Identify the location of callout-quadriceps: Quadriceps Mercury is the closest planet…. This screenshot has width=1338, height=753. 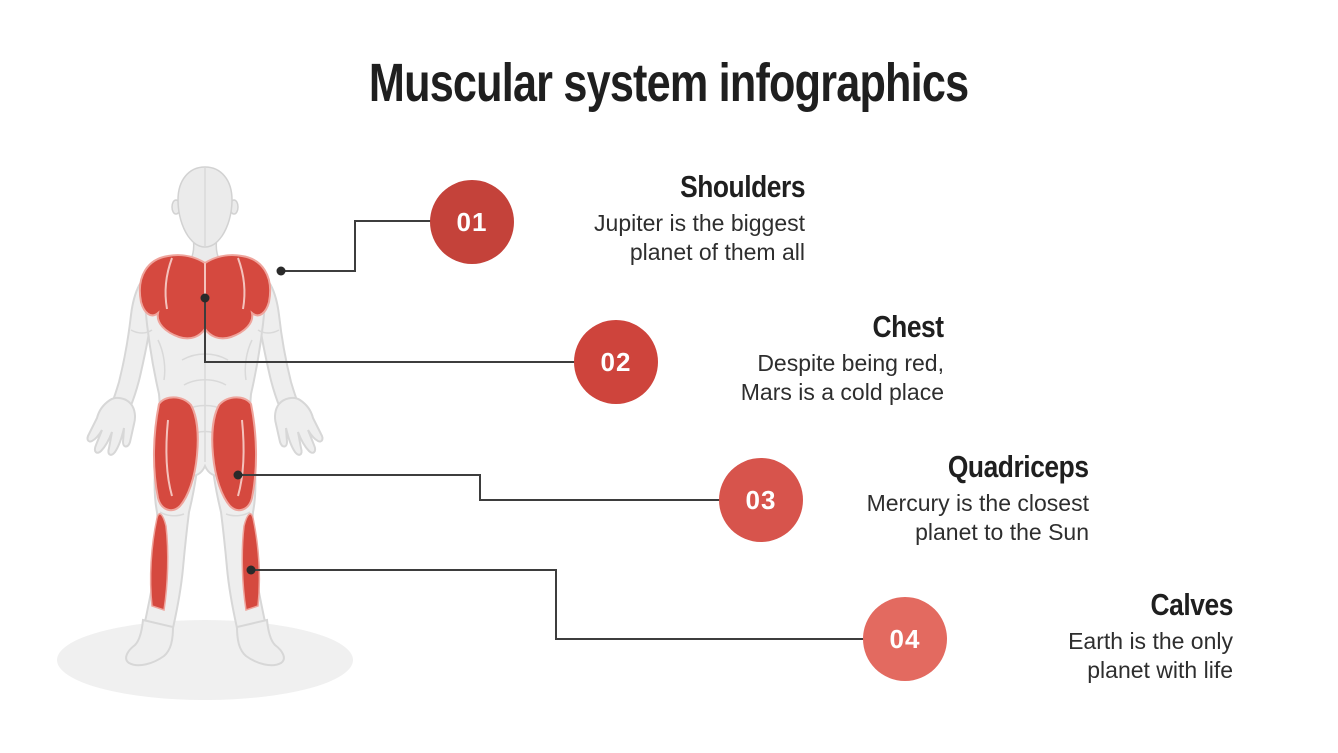
(919, 498).